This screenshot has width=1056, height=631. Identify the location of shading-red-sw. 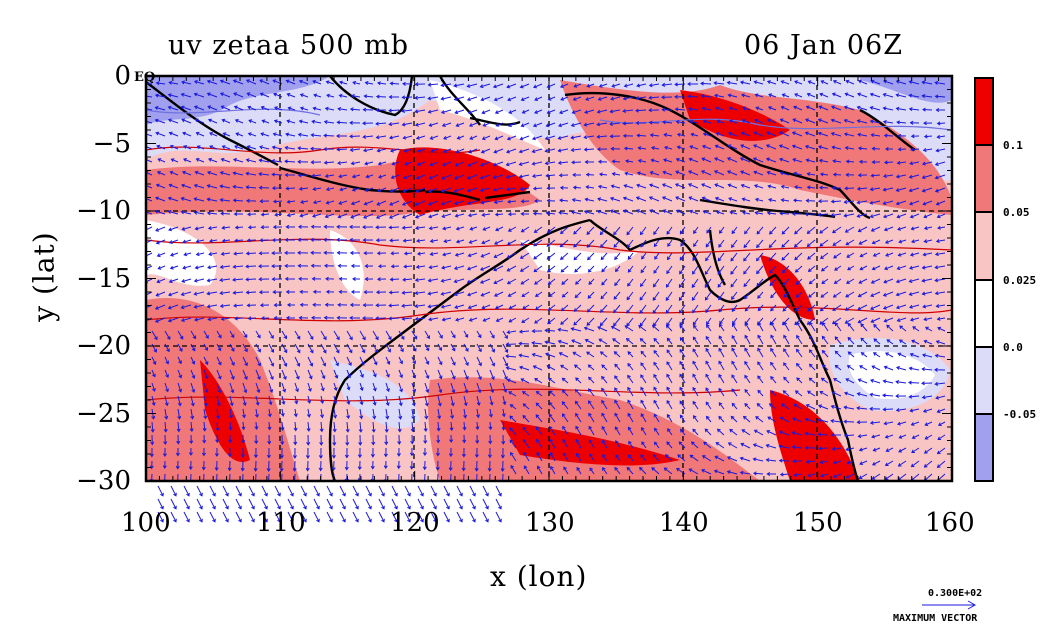
(223, 389).